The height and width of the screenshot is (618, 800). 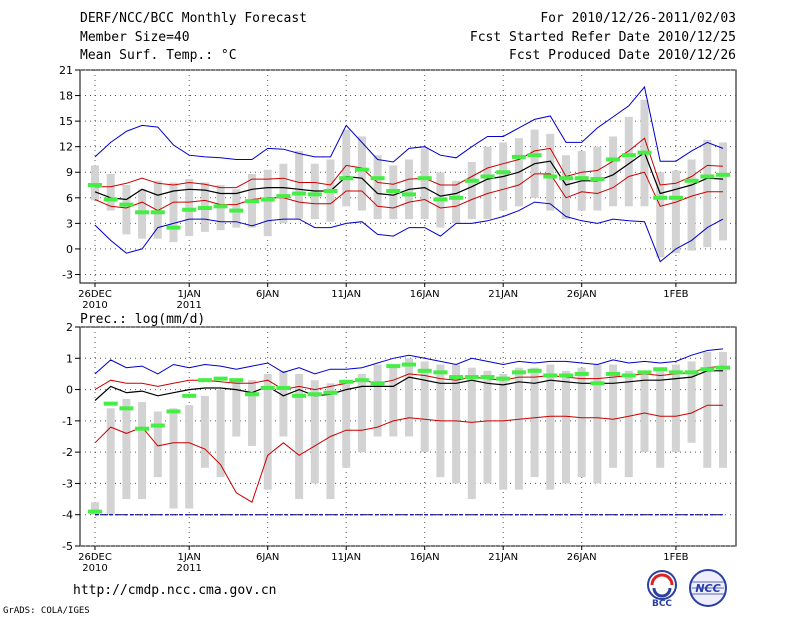 What do you see at coordinates (638, 18) in the screenshot?
I see `forecast-period: For 2010/12/26-2011/02/03` at bounding box center [638, 18].